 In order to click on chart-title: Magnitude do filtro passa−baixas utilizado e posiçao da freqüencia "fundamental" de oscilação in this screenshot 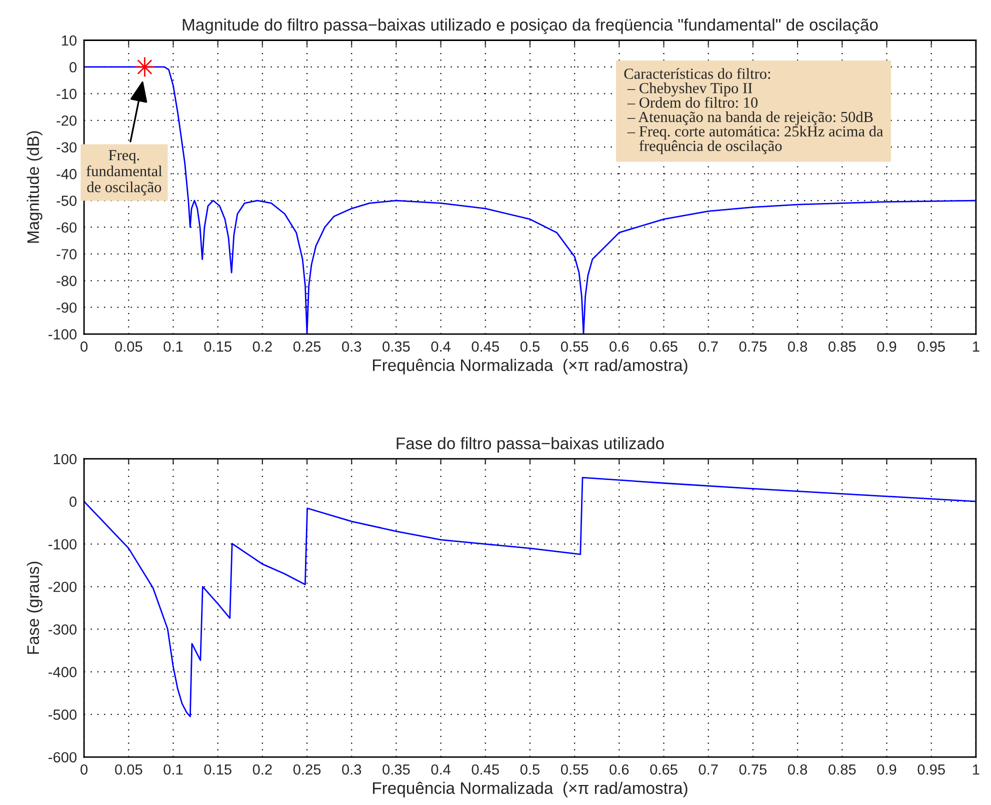, I will do `click(530, 26)`.